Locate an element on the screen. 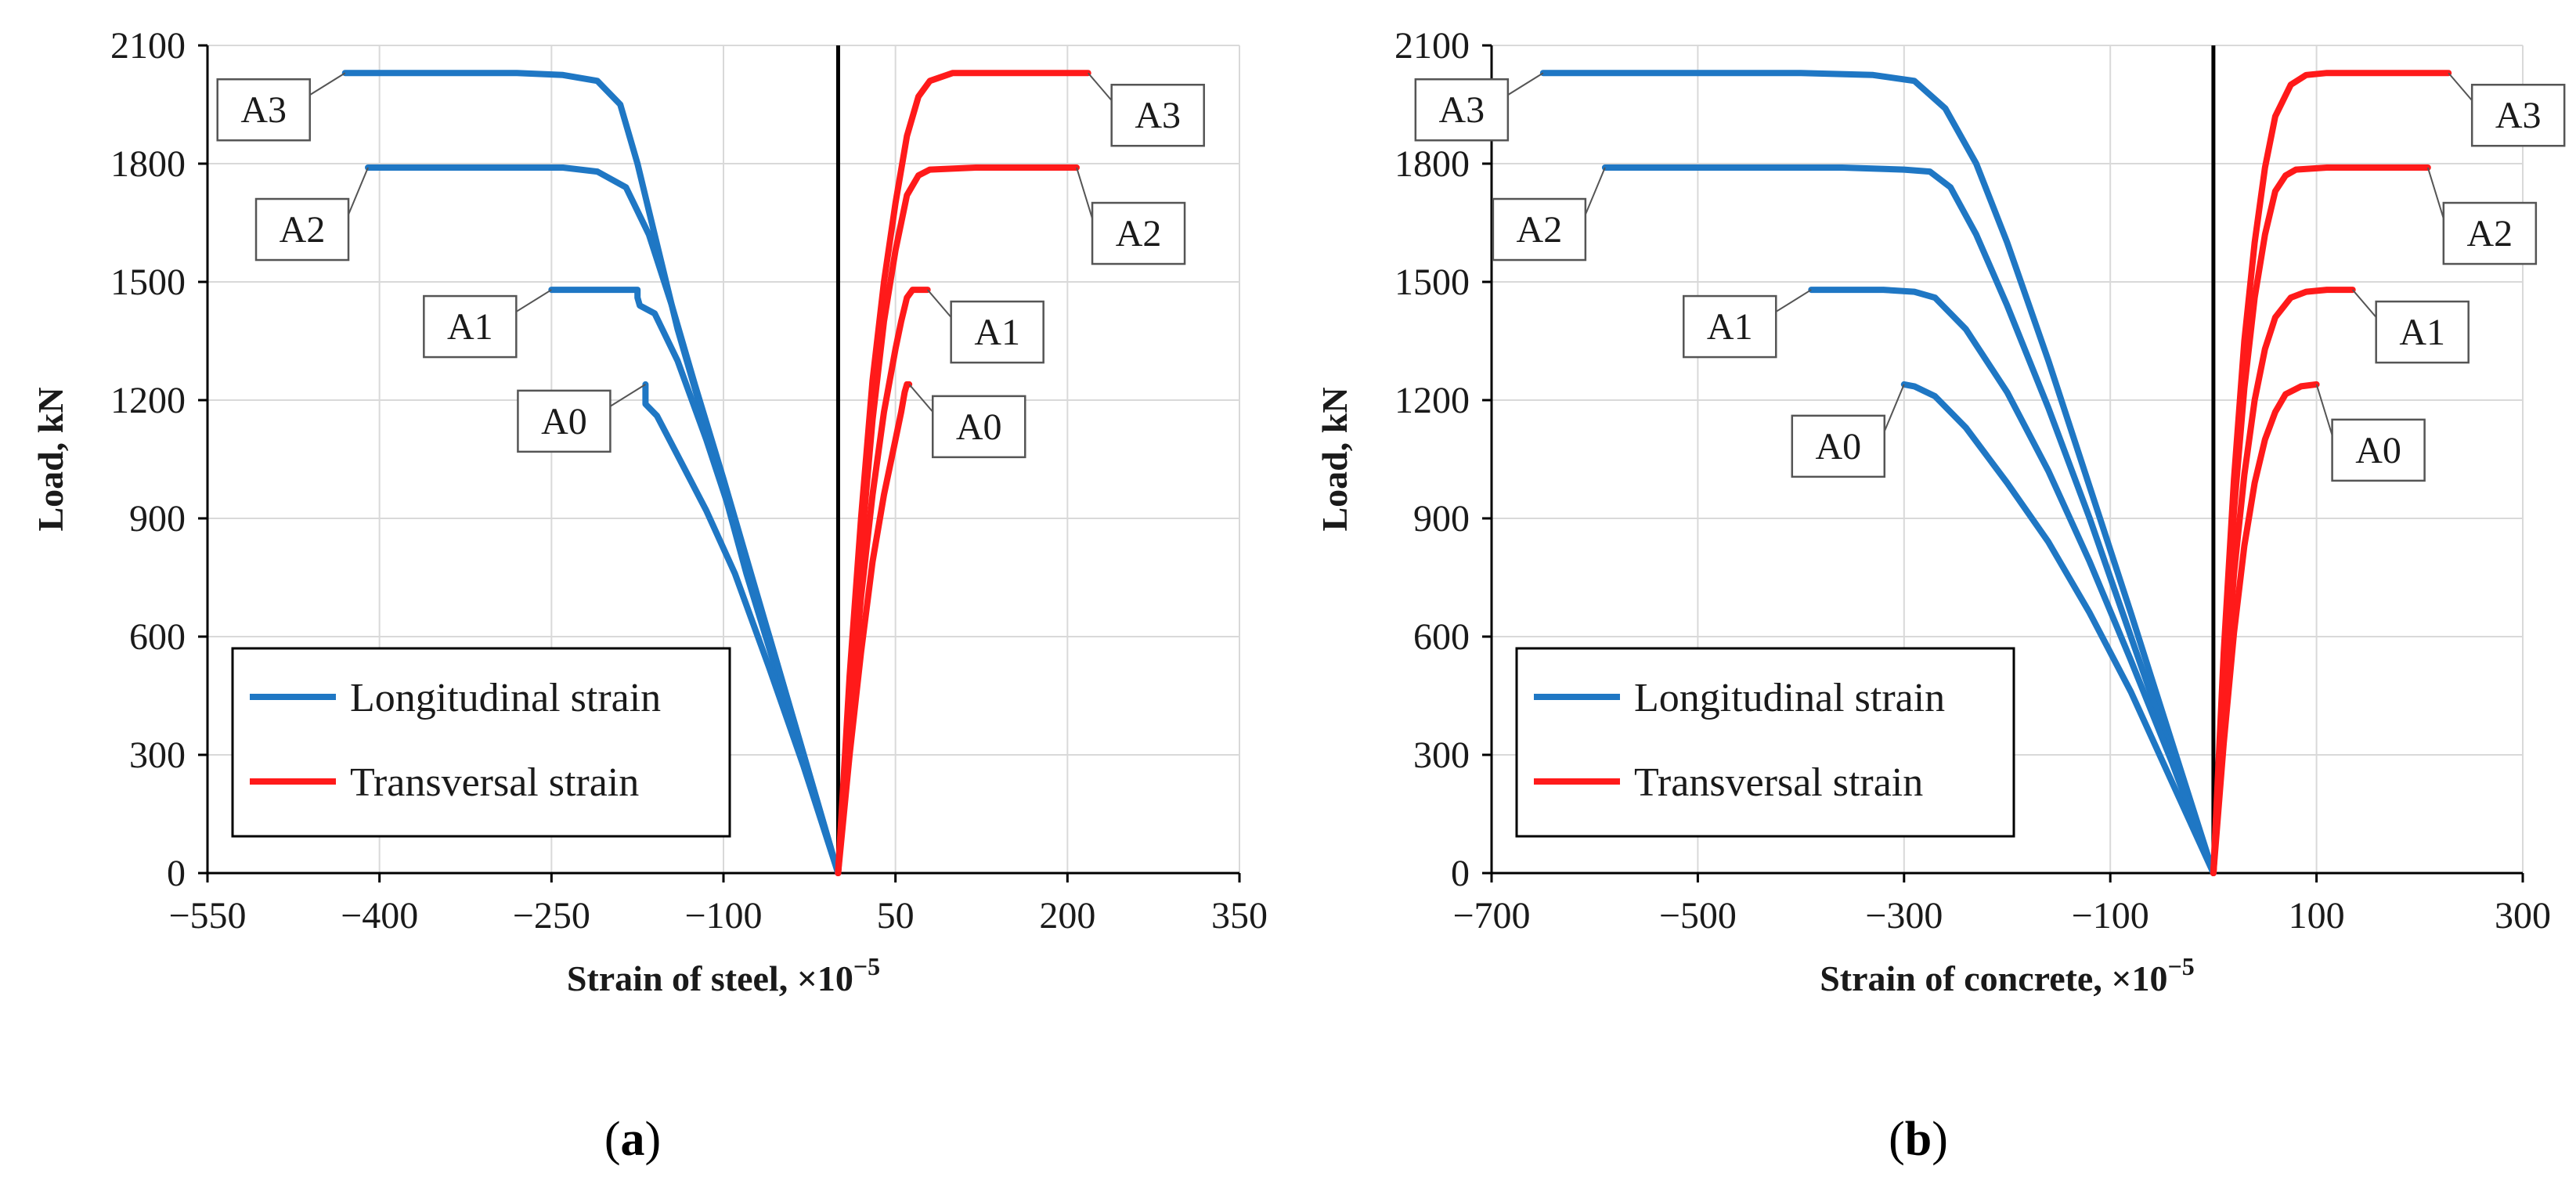 The image size is (2576, 1191). x-tick-label: −400 is located at coordinates (379, 916).